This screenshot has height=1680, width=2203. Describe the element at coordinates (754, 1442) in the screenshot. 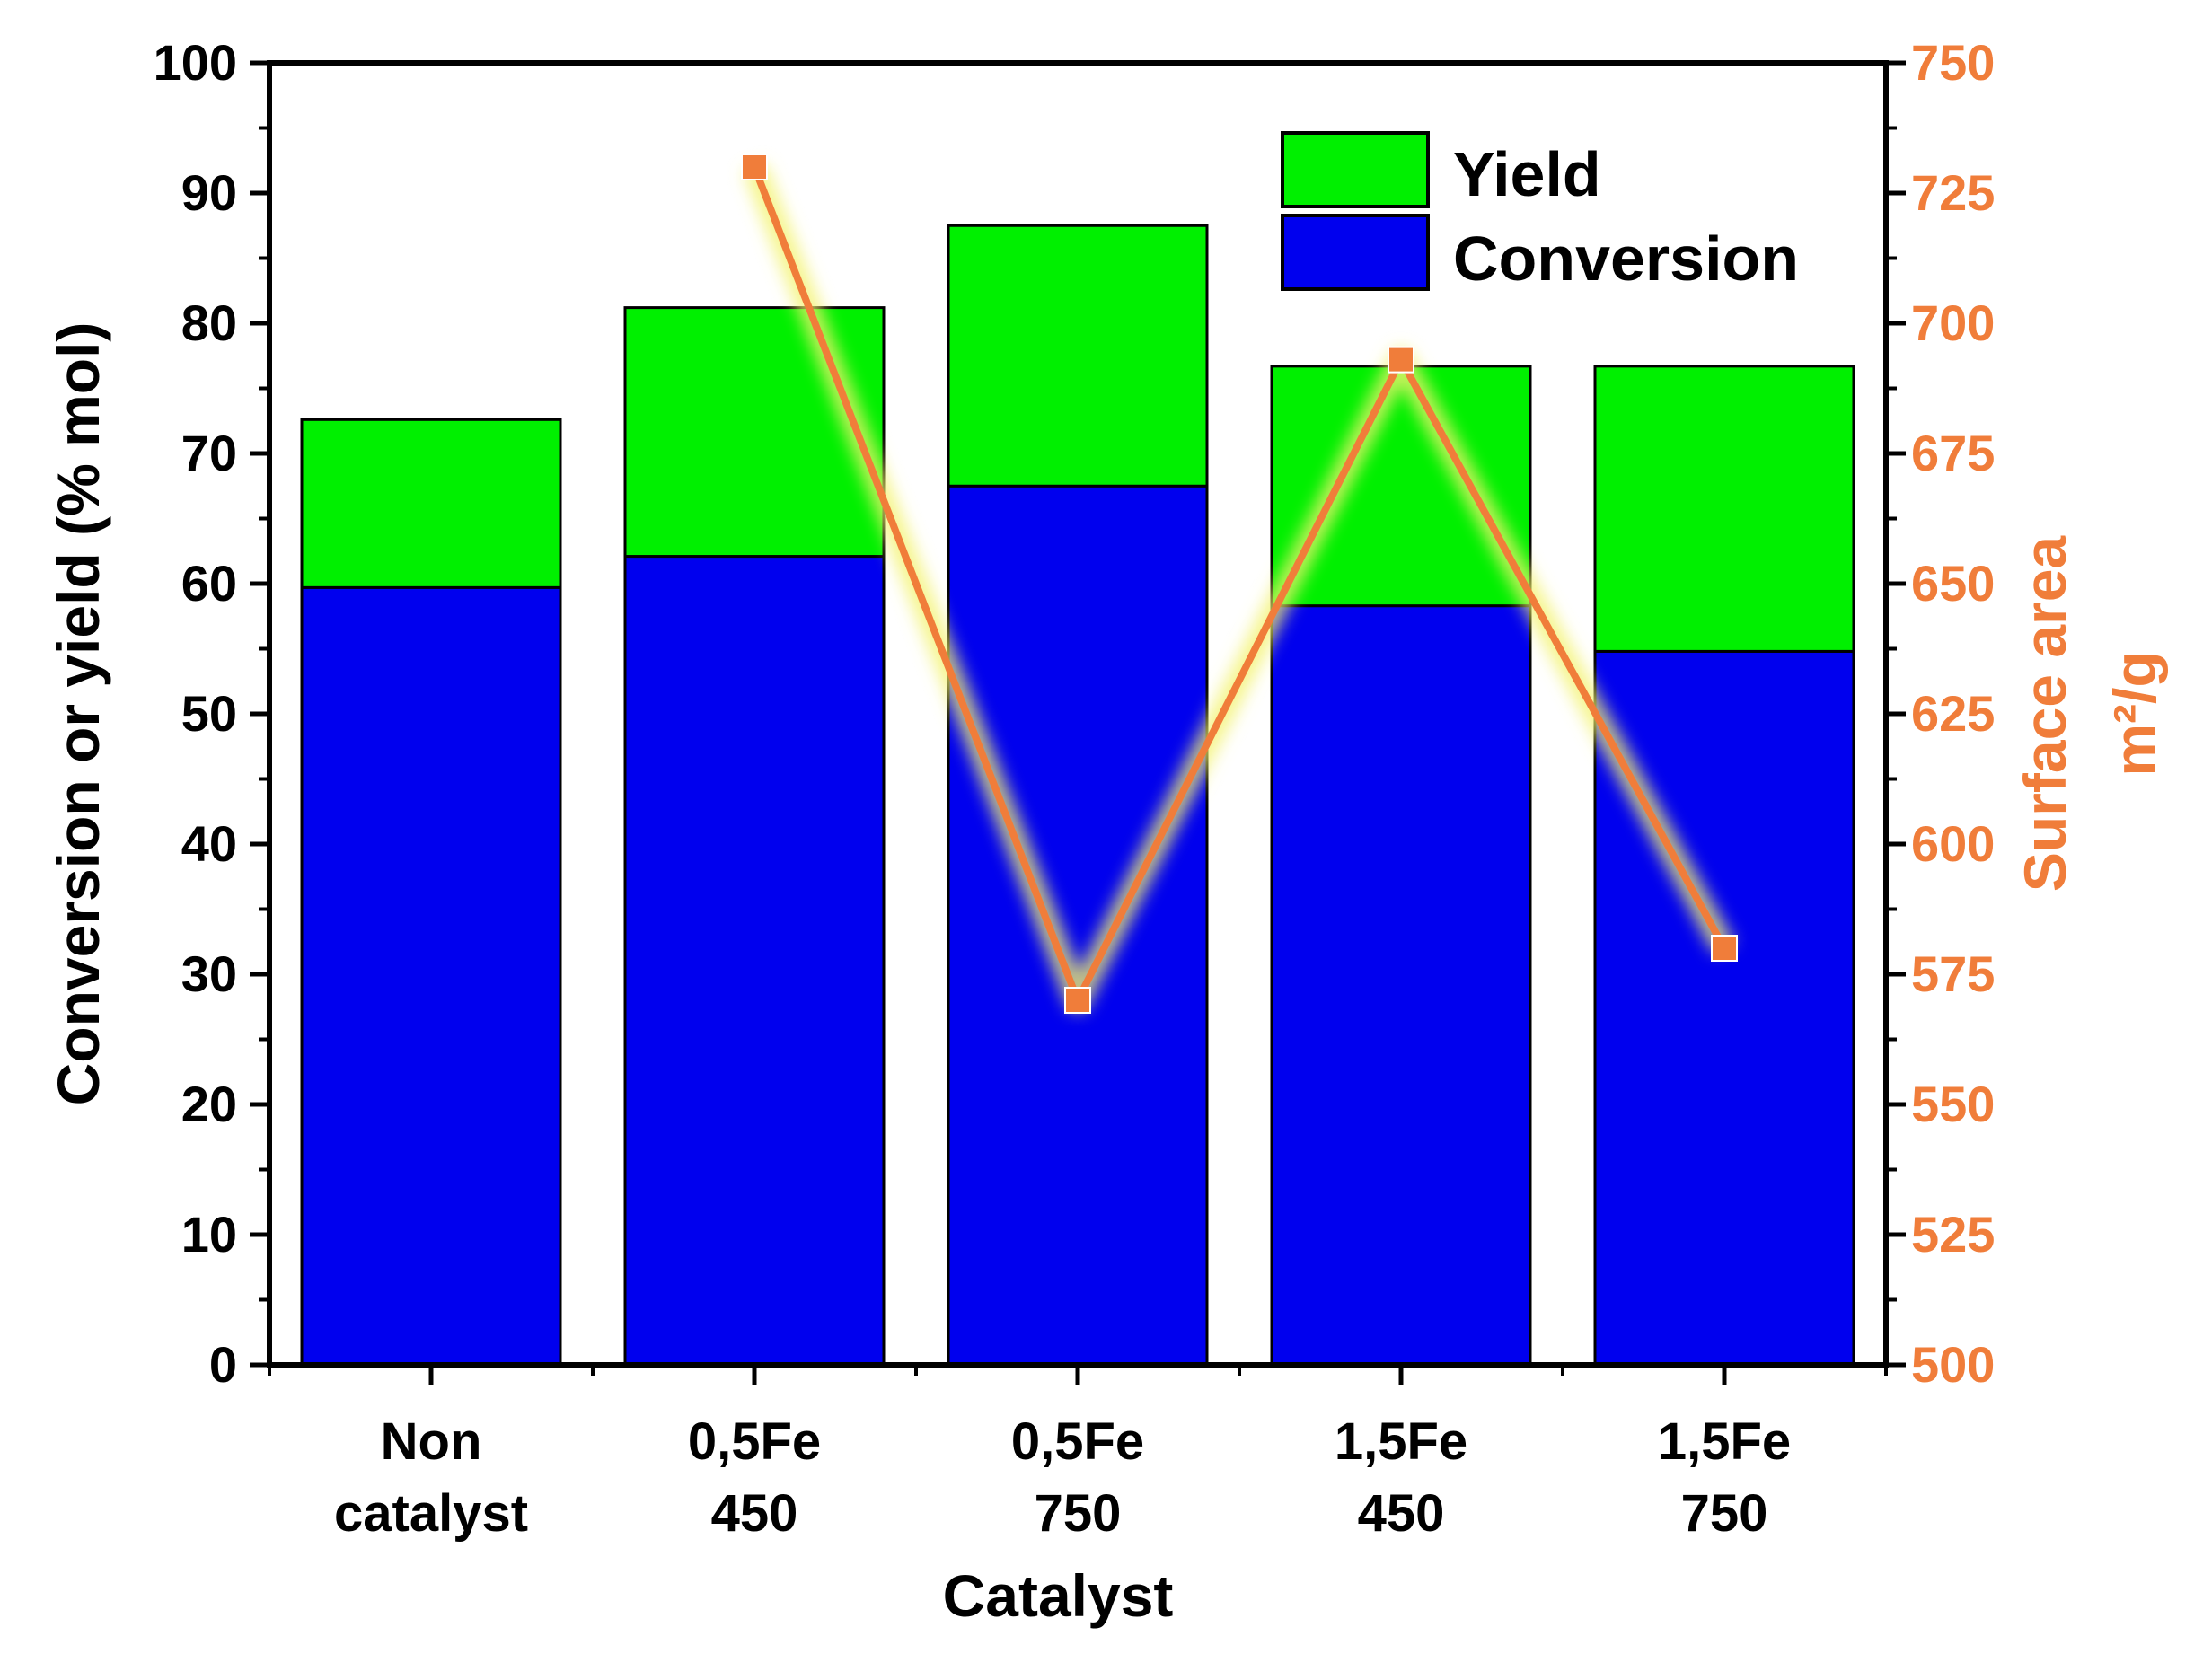

I see `x-category-label-1-line-0: 0,5Fe` at that location.